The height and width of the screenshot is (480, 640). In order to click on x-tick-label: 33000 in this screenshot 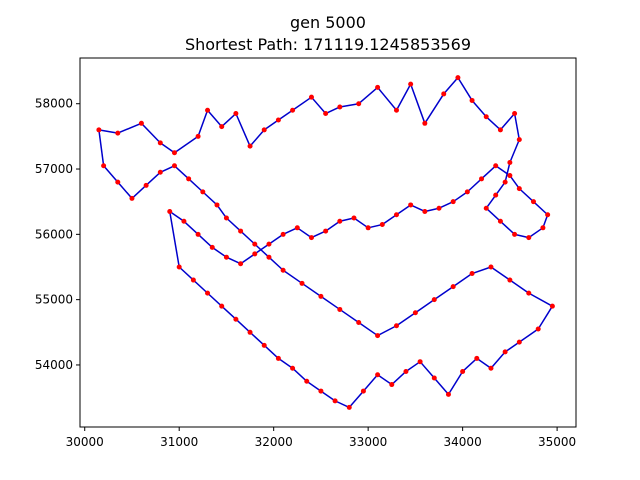, I will do `click(368, 442)`.